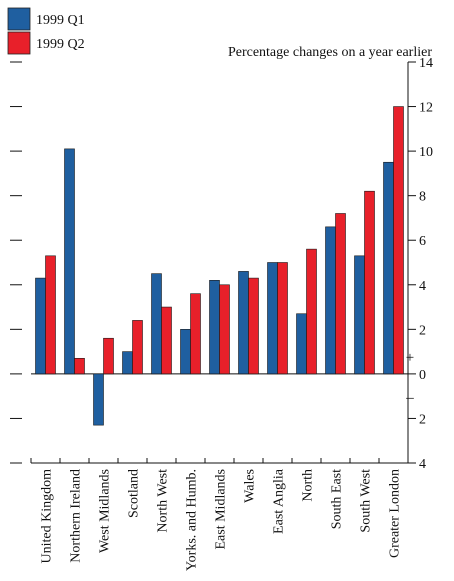 Image resolution: width=454 pixels, height=581 pixels. What do you see at coordinates (426, 108) in the screenshot?
I see `y-tick-label: 12` at bounding box center [426, 108].